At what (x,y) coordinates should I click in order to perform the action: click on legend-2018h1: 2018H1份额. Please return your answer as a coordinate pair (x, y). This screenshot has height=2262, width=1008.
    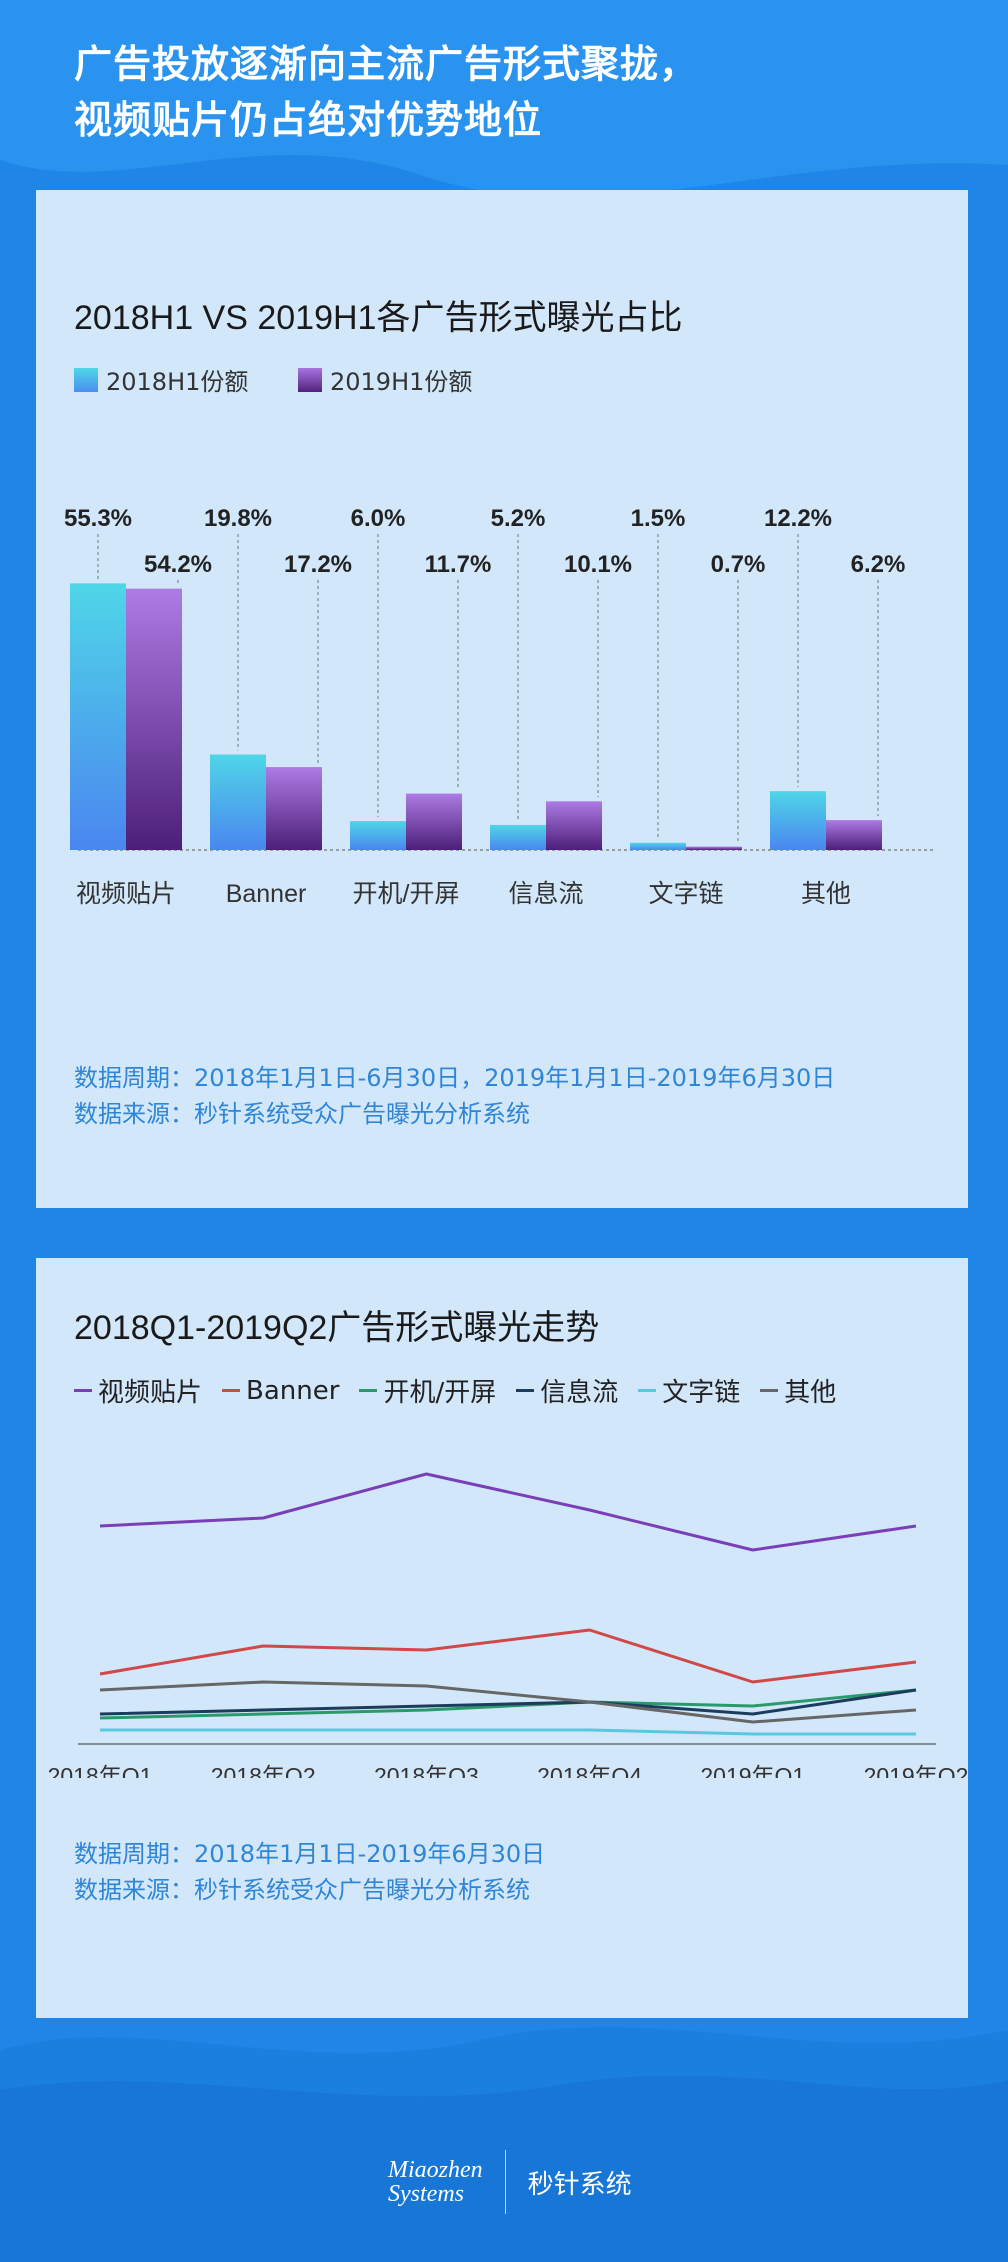
    Looking at the image, I should click on (161, 379).